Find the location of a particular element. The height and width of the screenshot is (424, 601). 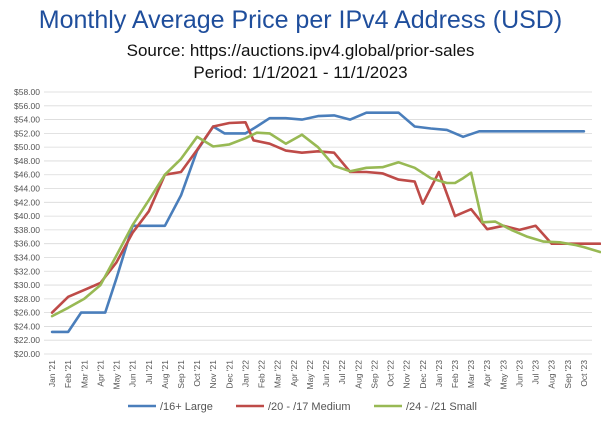

x-tick-label: May '22 is located at coordinates (310, 375).